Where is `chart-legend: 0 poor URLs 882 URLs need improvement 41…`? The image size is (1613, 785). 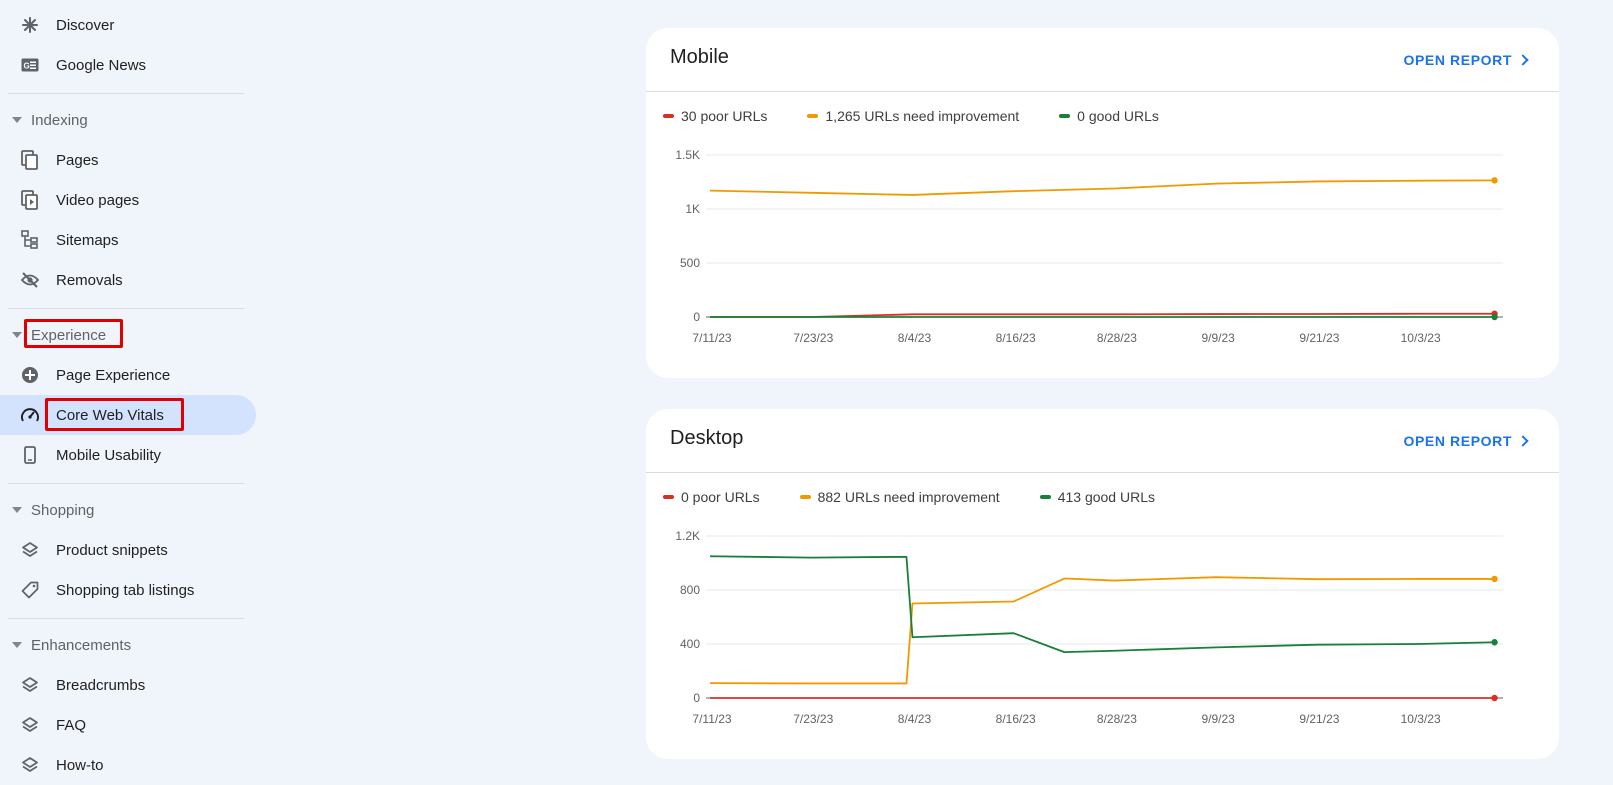
chart-legend: 0 poor URLs 882 URLs need improvement 41… is located at coordinates (909, 497).